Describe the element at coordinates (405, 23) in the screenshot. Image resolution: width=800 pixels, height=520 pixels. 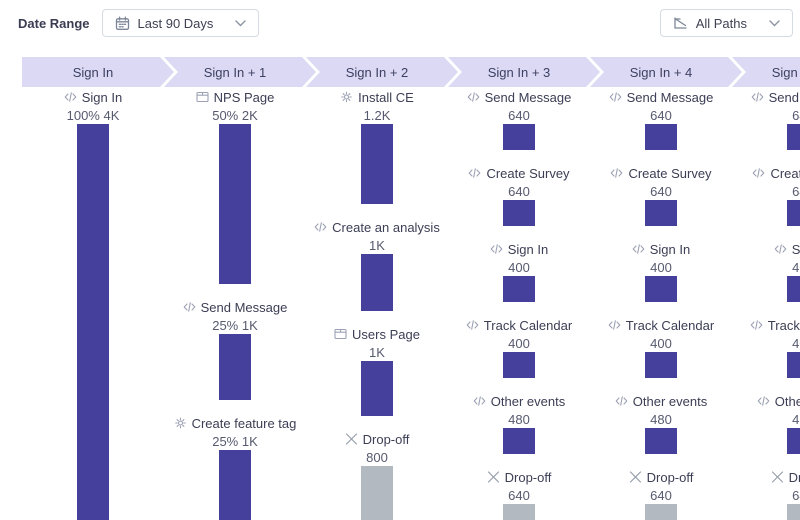
I see `toolbar: Date Range Last 90 Days` at that location.